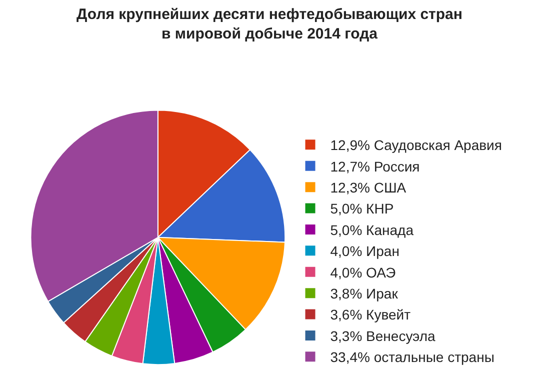  What do you see at coordinates (371, 314) in the screenshot?
I see `legend-label: 3,6% Кувейт` at bounding box center [371, 314].